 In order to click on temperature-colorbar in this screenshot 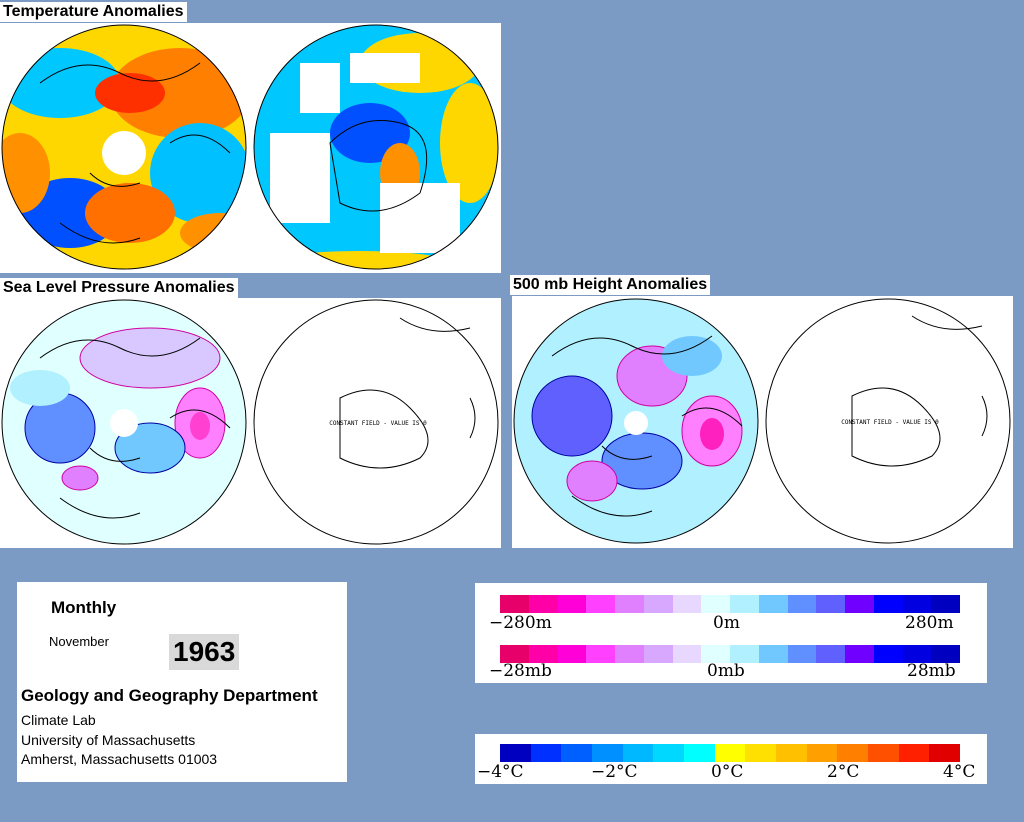, I will do `click(730, 753)`.